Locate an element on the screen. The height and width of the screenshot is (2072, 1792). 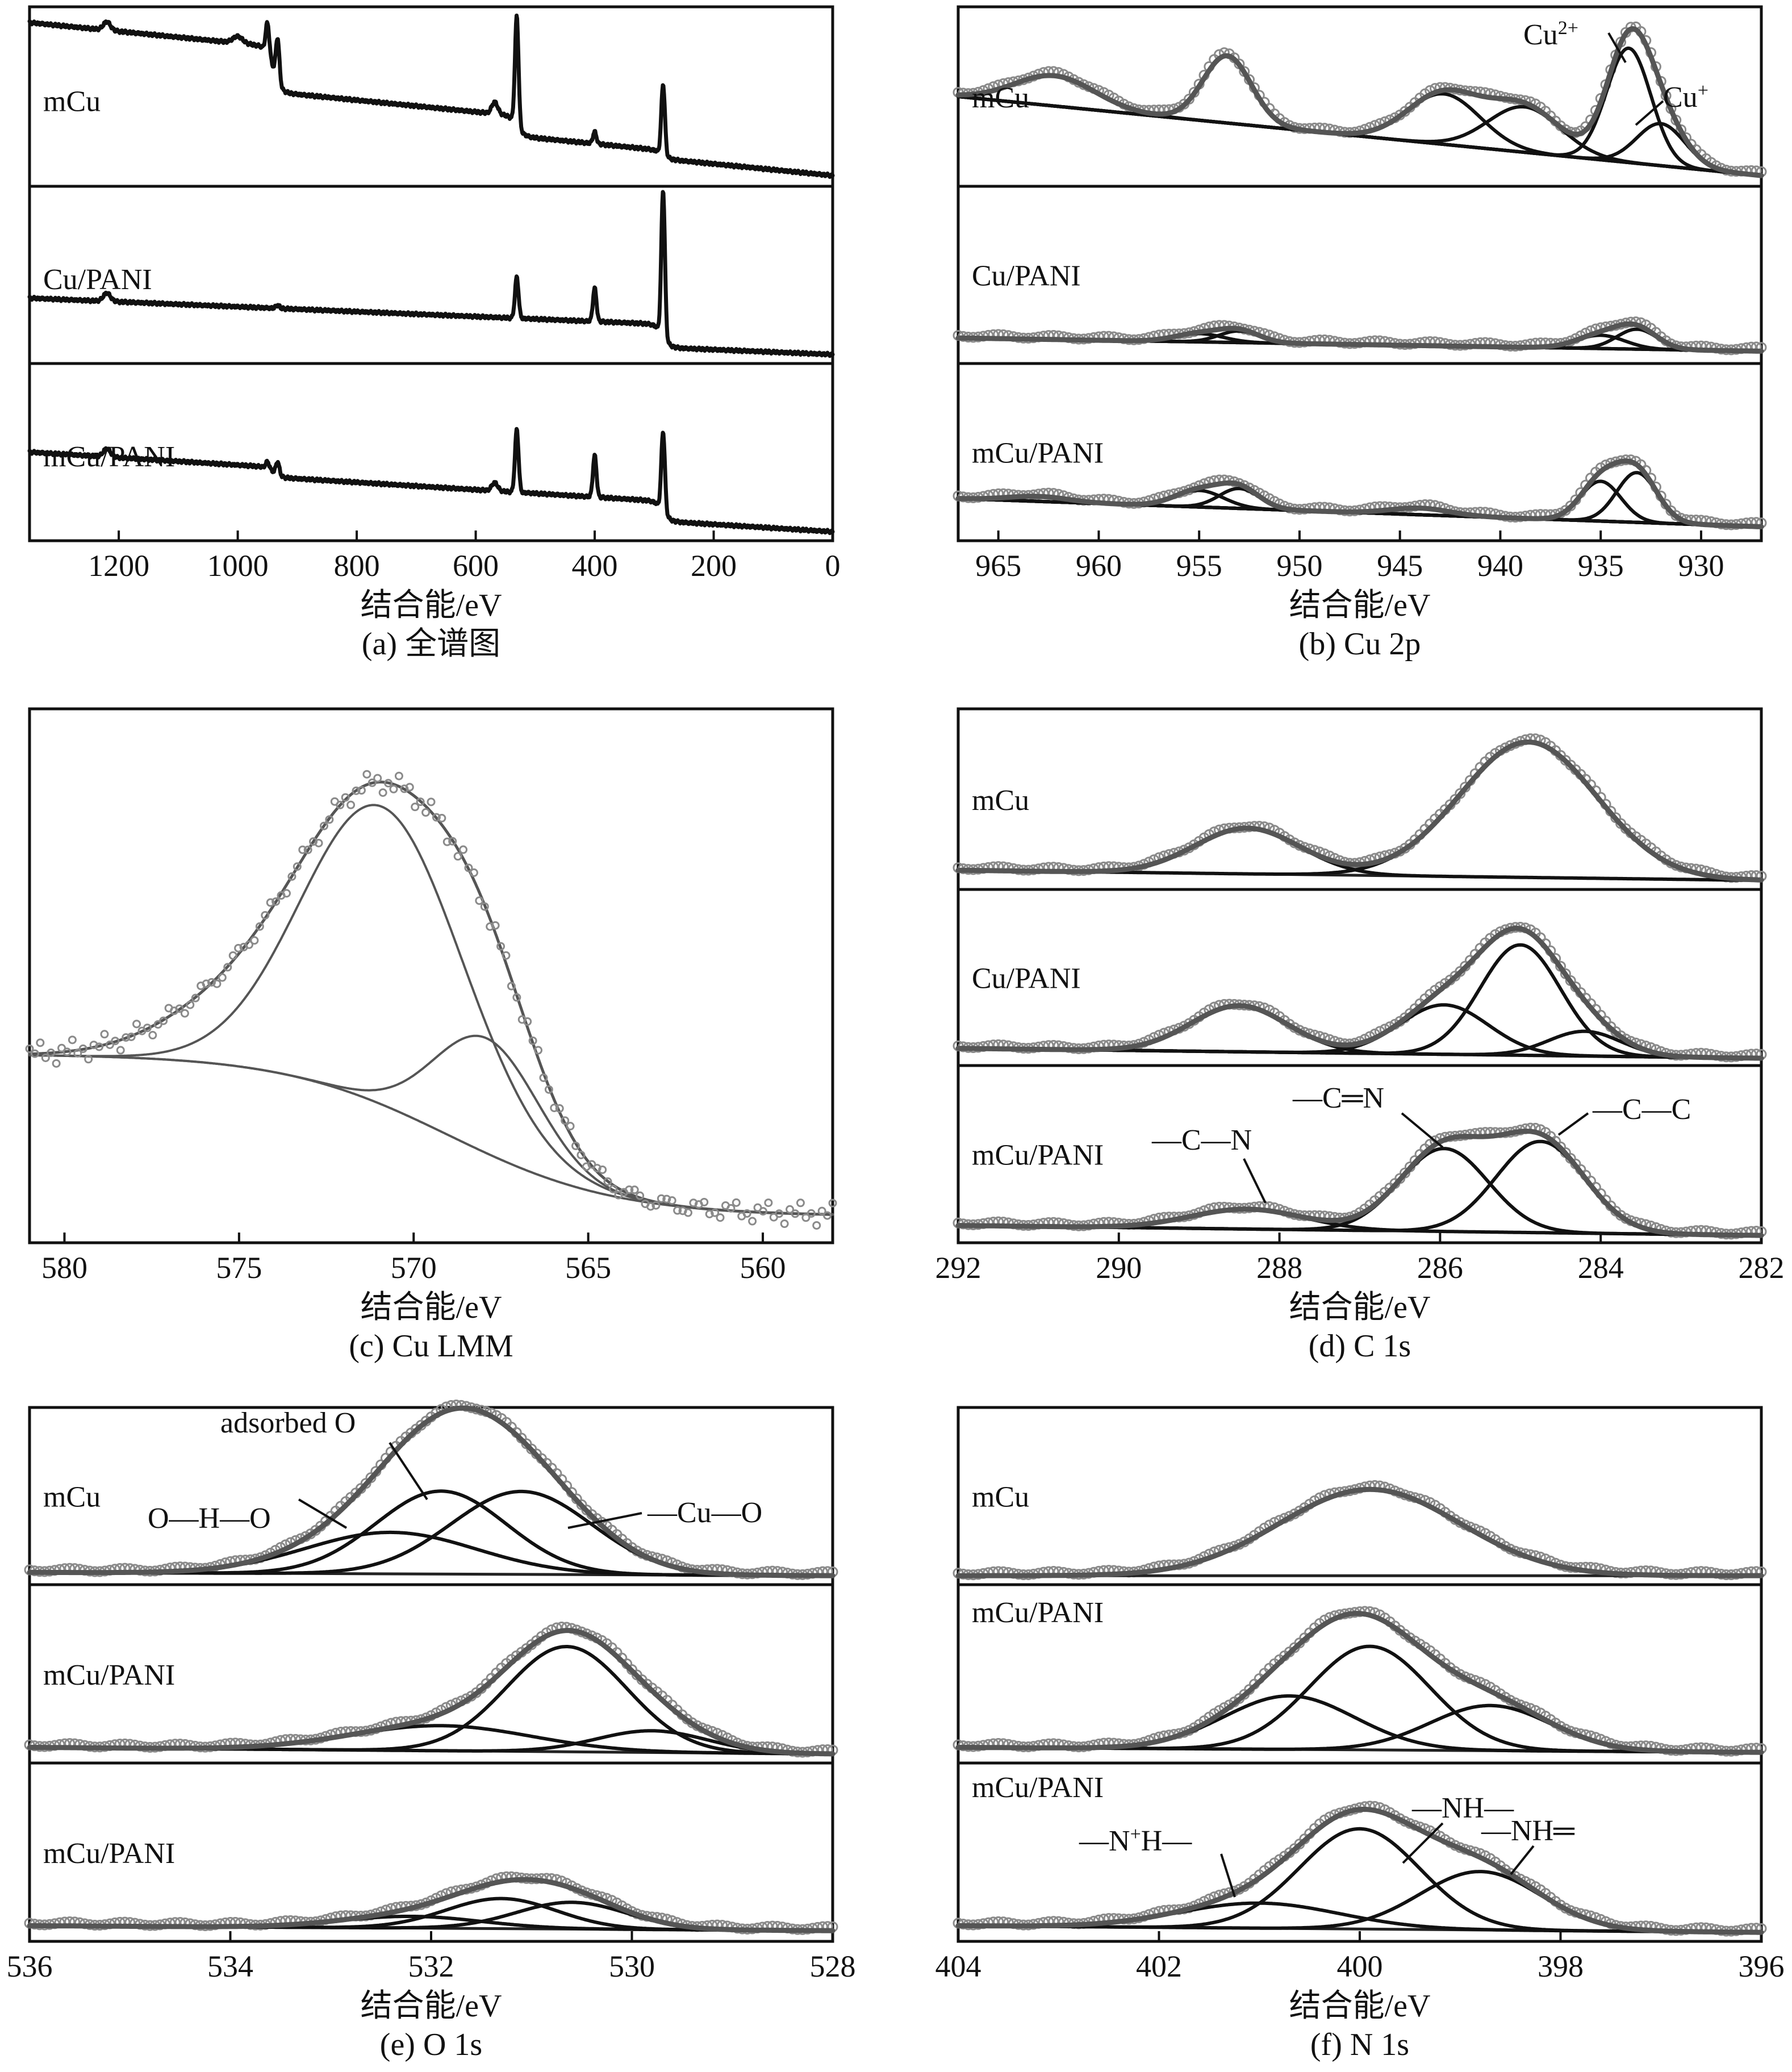
x-tick-label: 600 is located at coordinates (476, 566).